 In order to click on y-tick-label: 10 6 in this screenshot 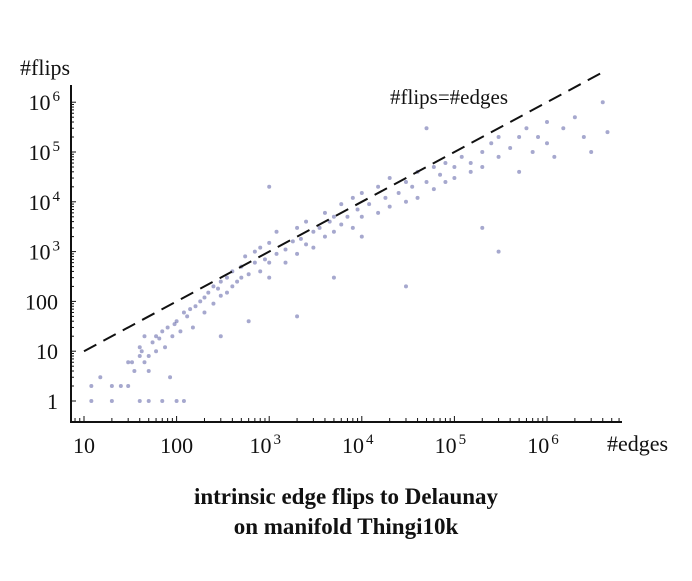, I will do `click(45, 102)`.